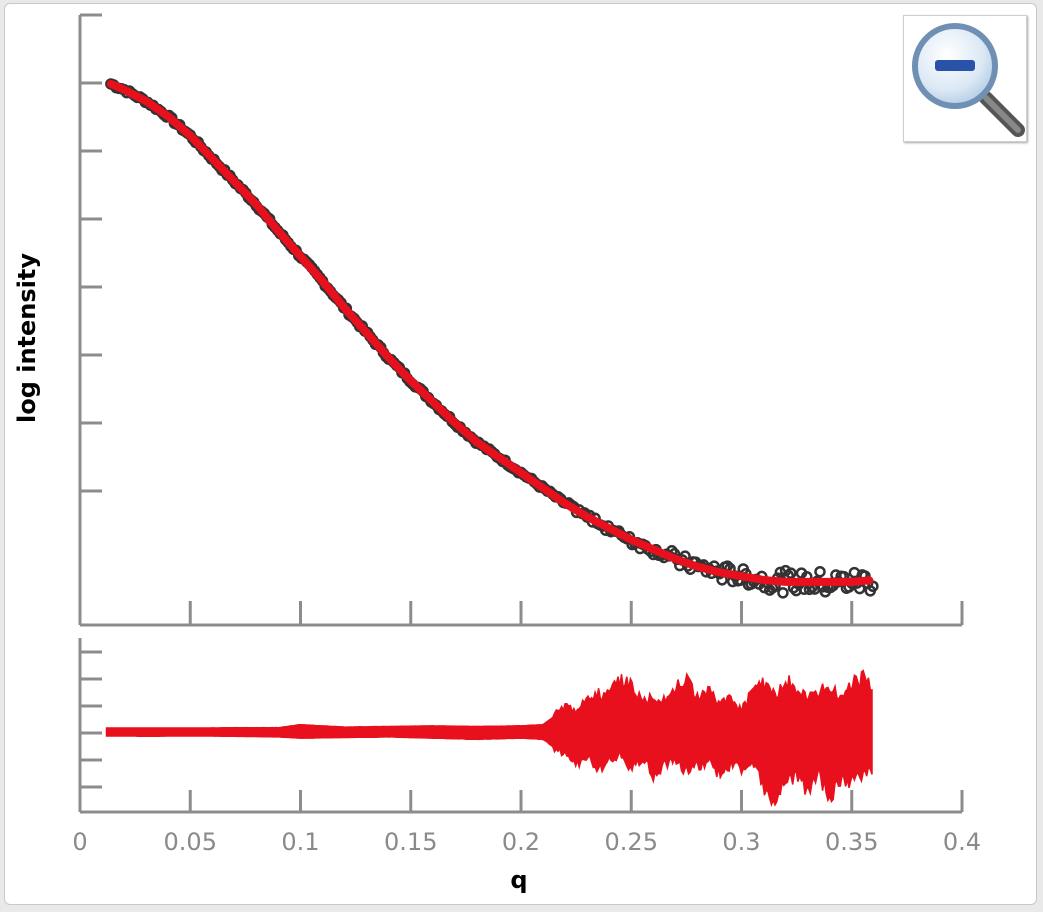 This screenshot has width=1043, height=912. I want to click on x-tick-label: 0.3, so click(741, 842).